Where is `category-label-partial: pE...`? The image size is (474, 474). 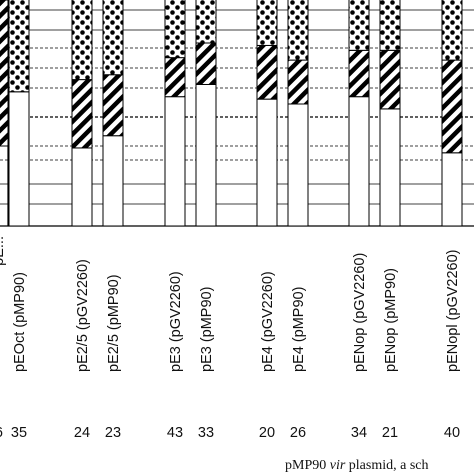
category-label-partial: pE... is located at coordinates (3, 251).